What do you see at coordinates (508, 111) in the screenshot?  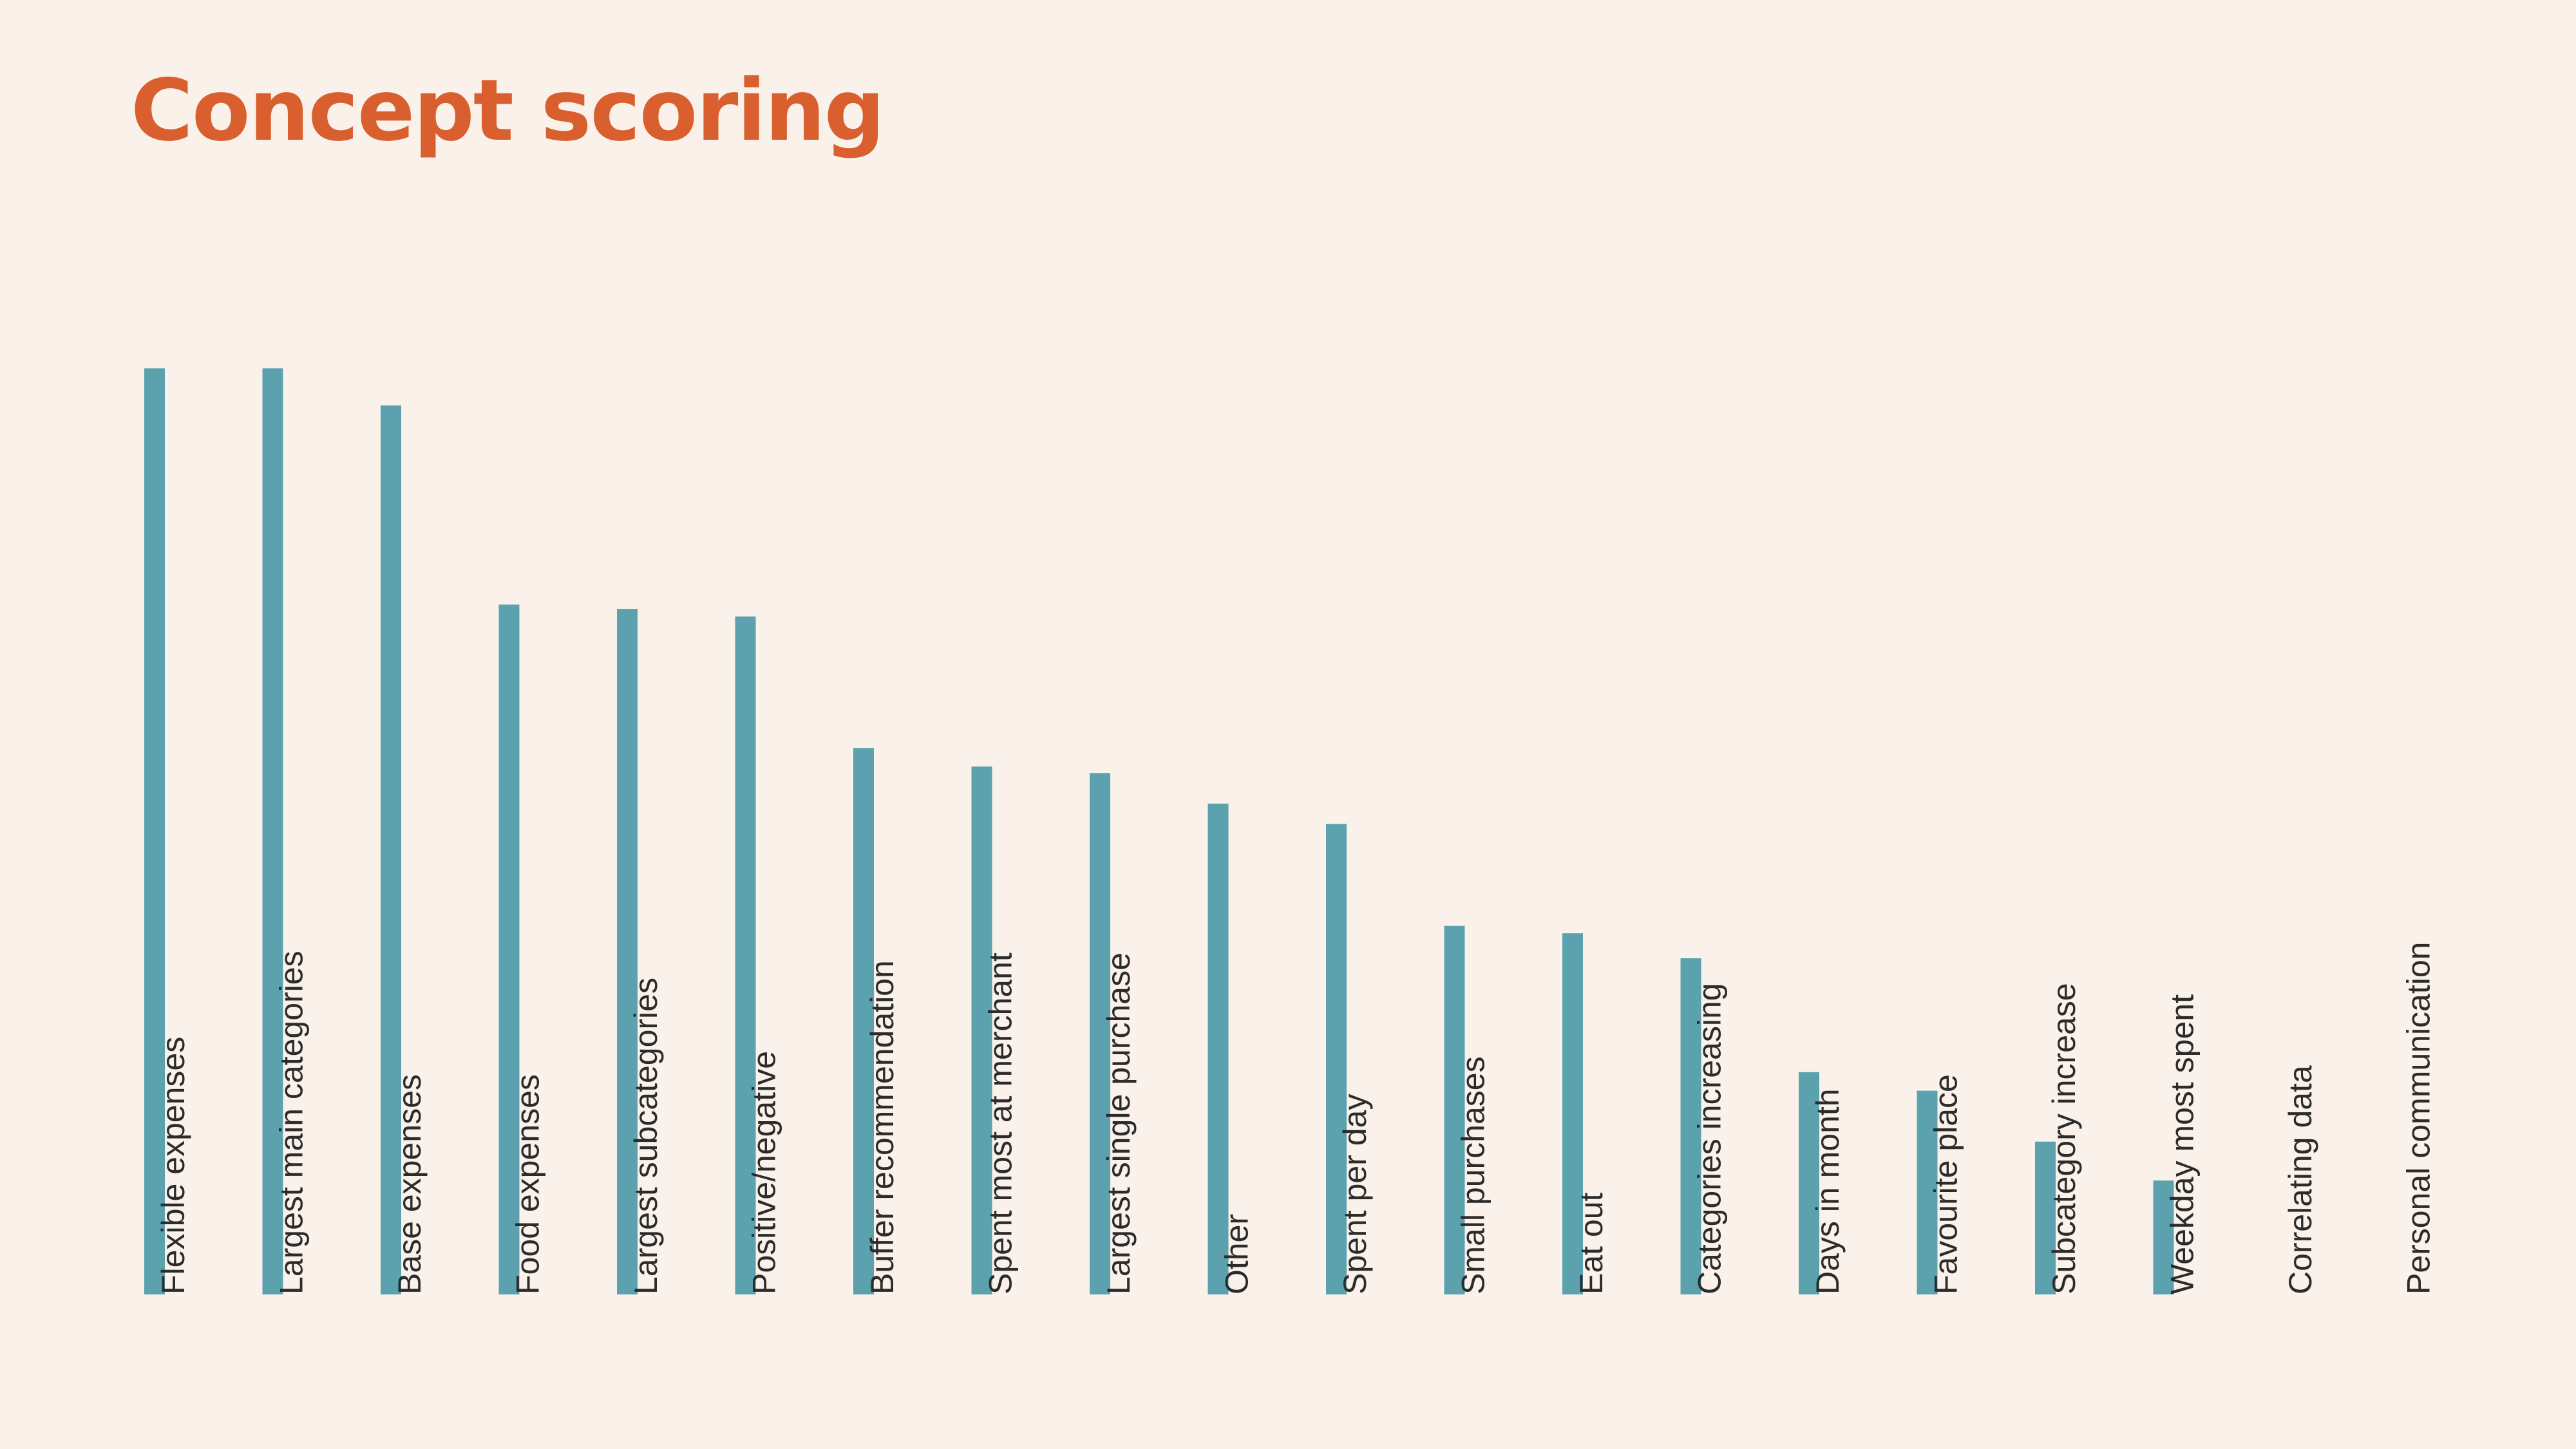 I see `slide-title: Concept scoring` at bounding box center [508, 111].